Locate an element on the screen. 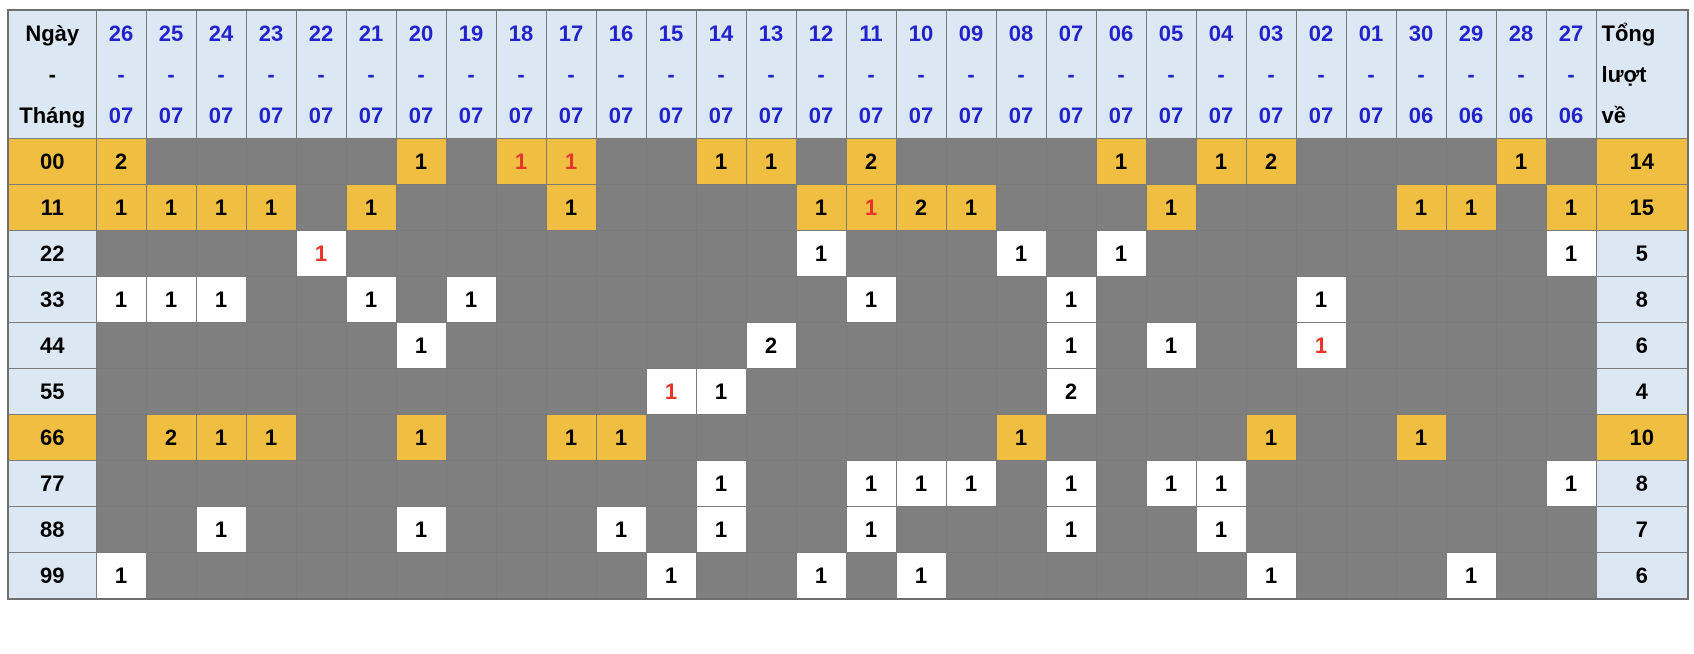  date-header-24-07: 24 - 07 is located at coordinates (221, 74).